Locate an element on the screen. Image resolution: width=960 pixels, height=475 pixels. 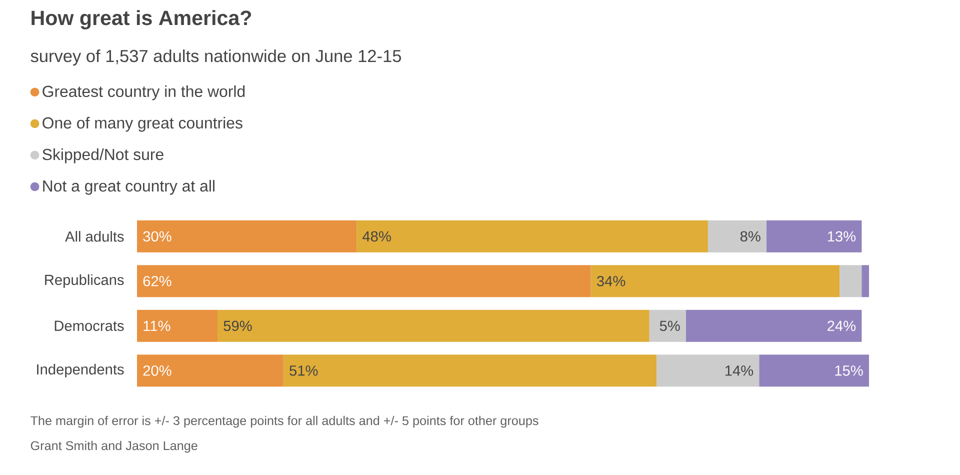
data-label: 24% is located at coordinates (842, 326).